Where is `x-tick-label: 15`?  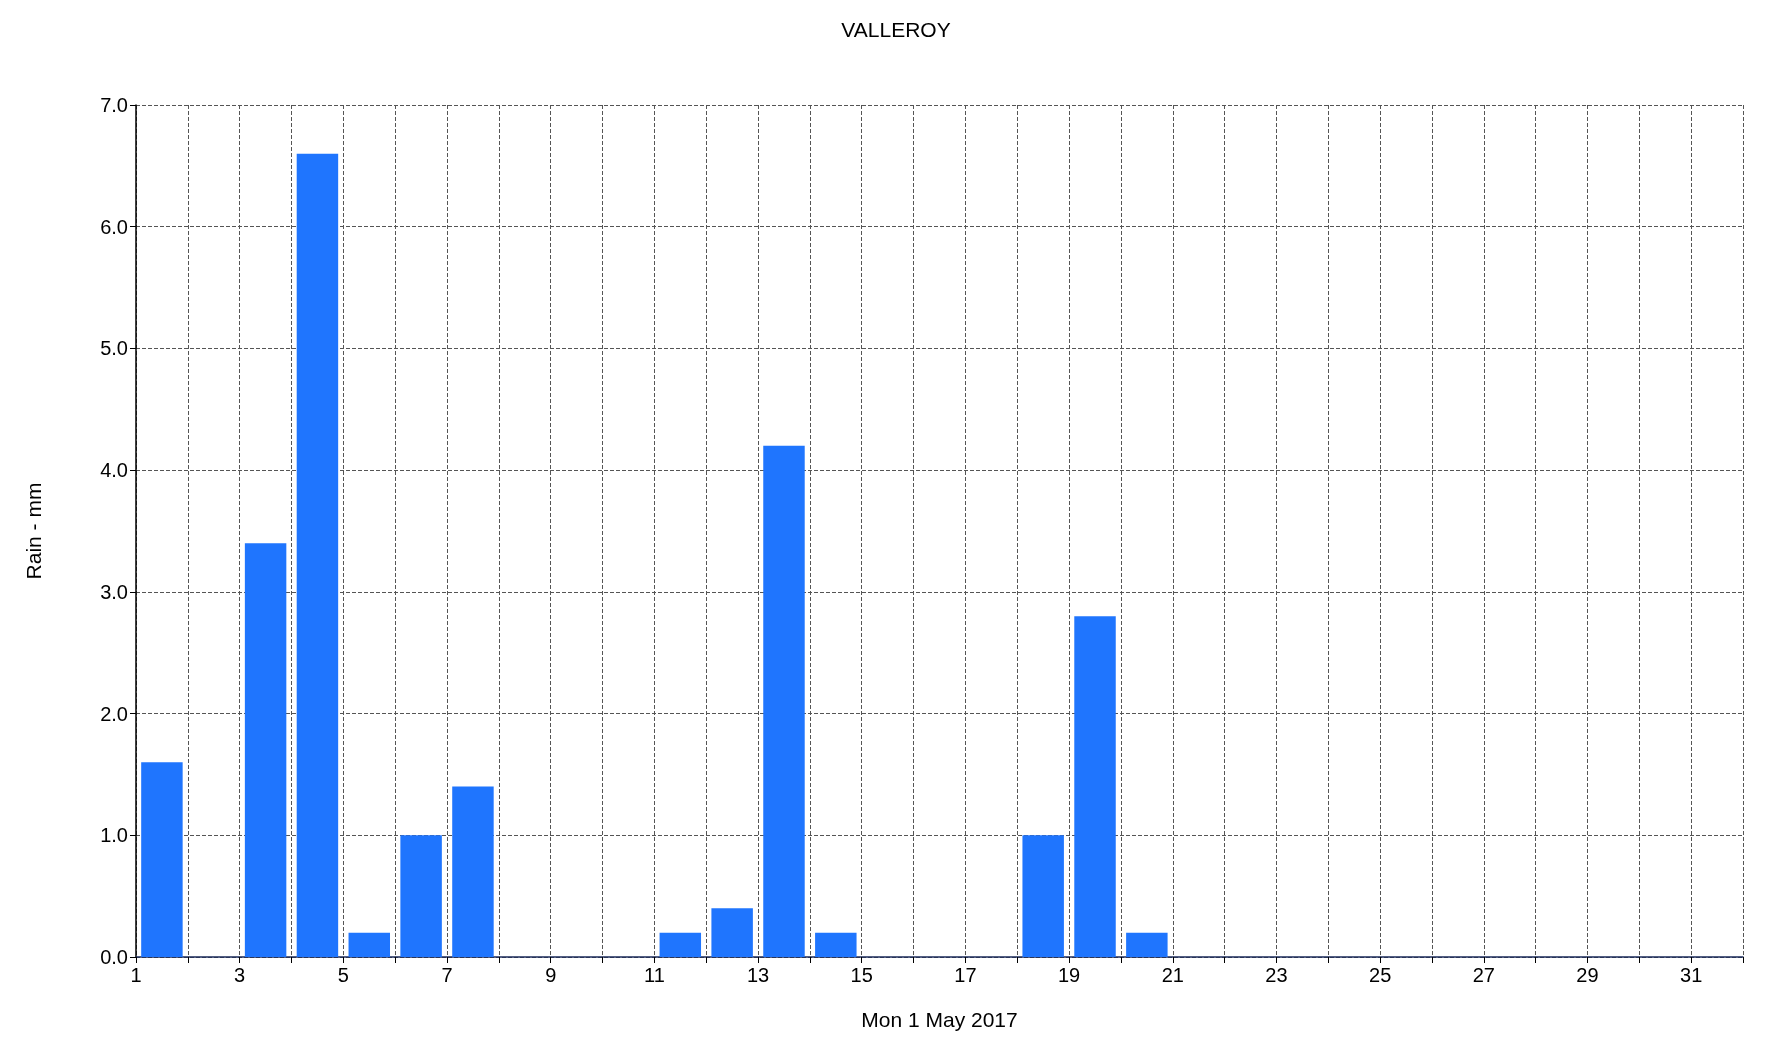
x-tick-label: 15 is located at coordinates (861, 975).